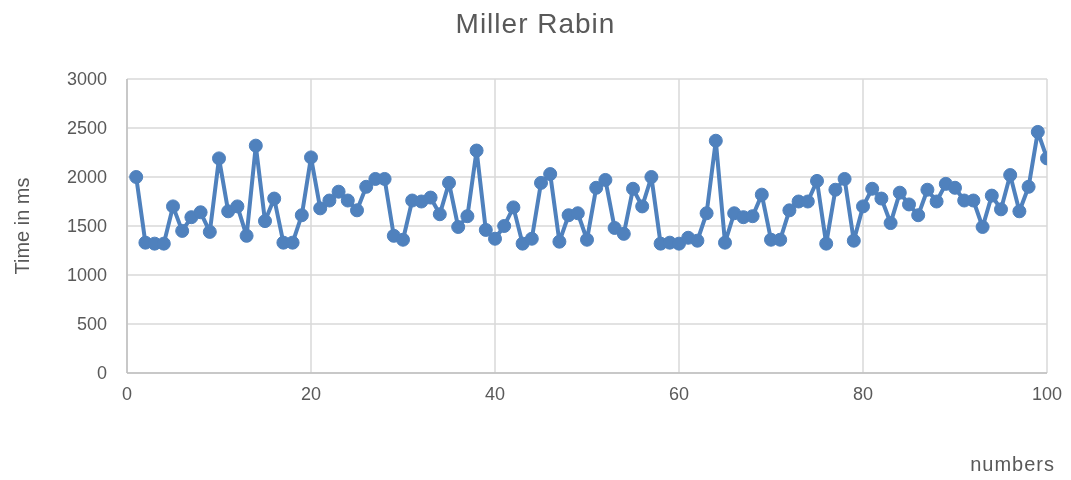  I want to click on x-tick-label: 80, so click(863, 393).